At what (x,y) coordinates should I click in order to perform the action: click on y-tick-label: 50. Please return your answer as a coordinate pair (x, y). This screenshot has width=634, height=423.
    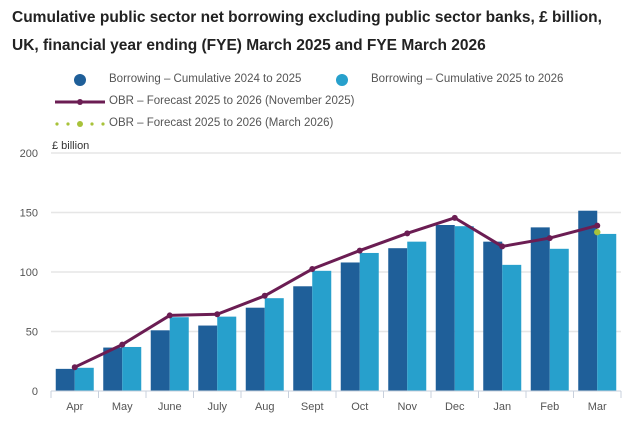
    Looking at the image, I should click on (32, 333).